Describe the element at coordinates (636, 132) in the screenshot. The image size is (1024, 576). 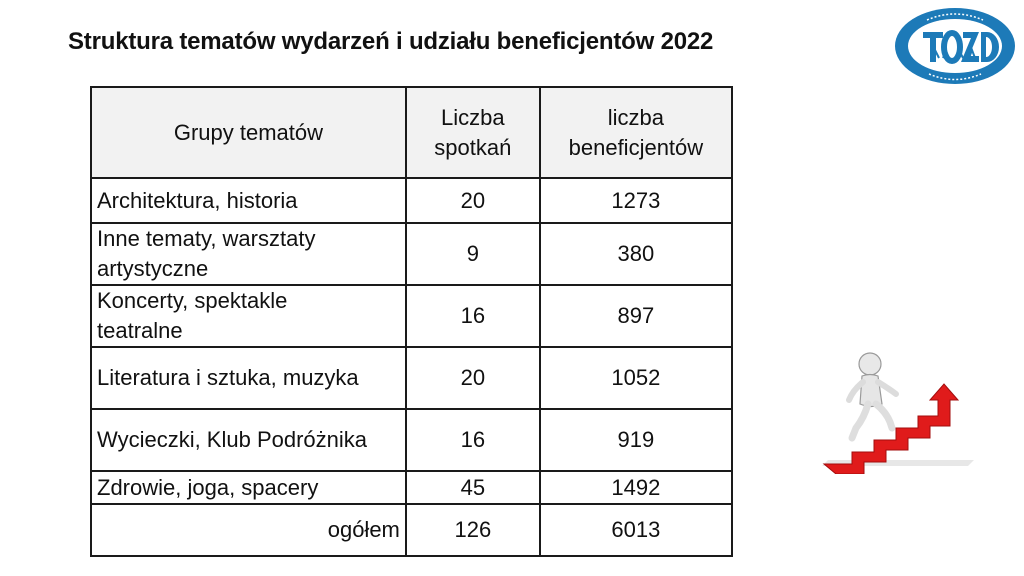
I see `header-beneficiaries: liczba beneficjentów` at that location.